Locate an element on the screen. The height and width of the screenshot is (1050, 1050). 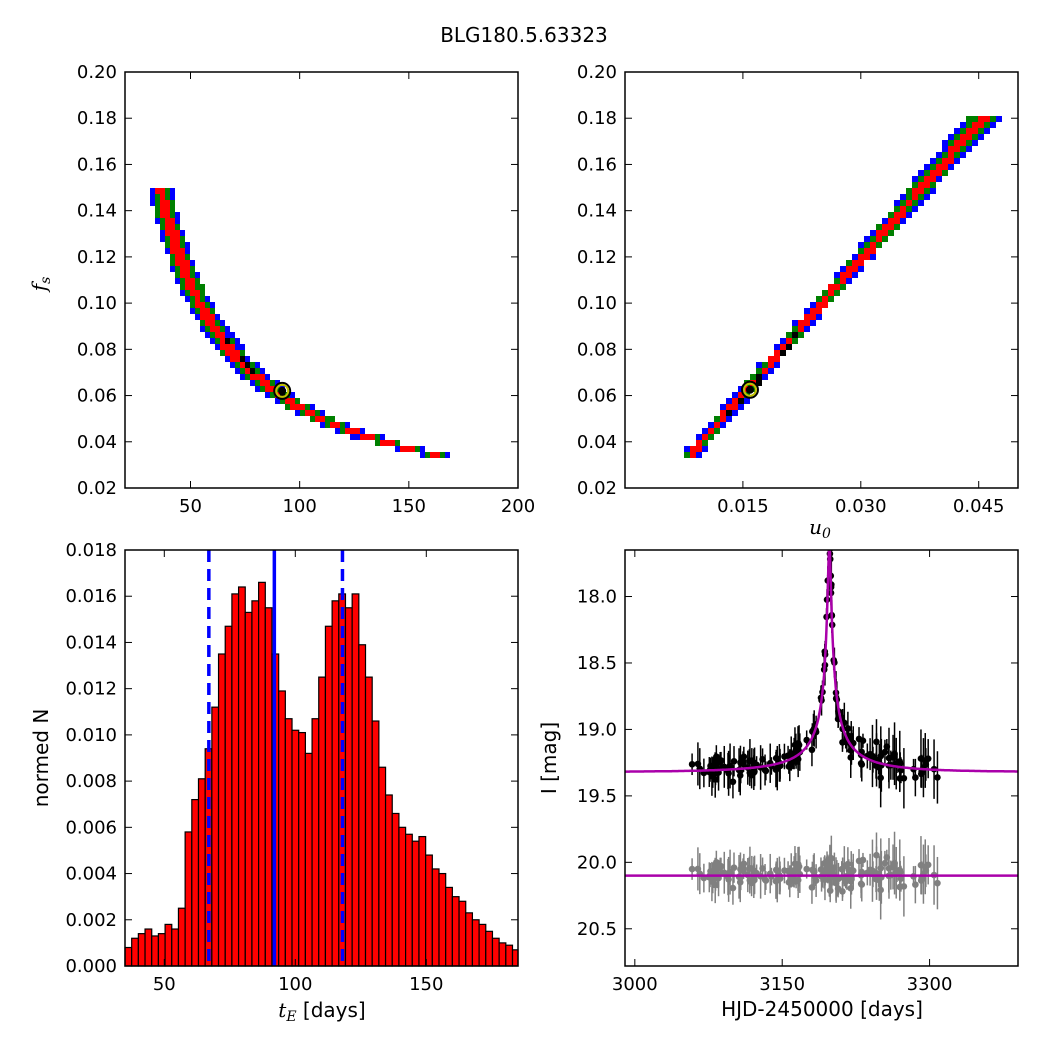
figure-title: BLG180.5.63323 is located at coordinates (524, 35).